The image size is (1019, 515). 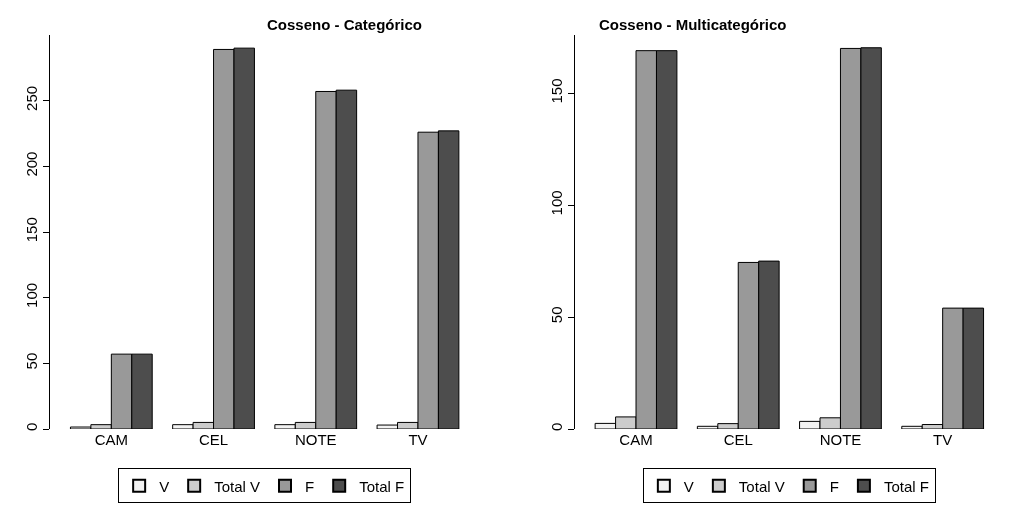 What do you see at coordinates (31, 98) in the screenshot?
I see `y-tick-label: 250` at bounding box center [31, 98].